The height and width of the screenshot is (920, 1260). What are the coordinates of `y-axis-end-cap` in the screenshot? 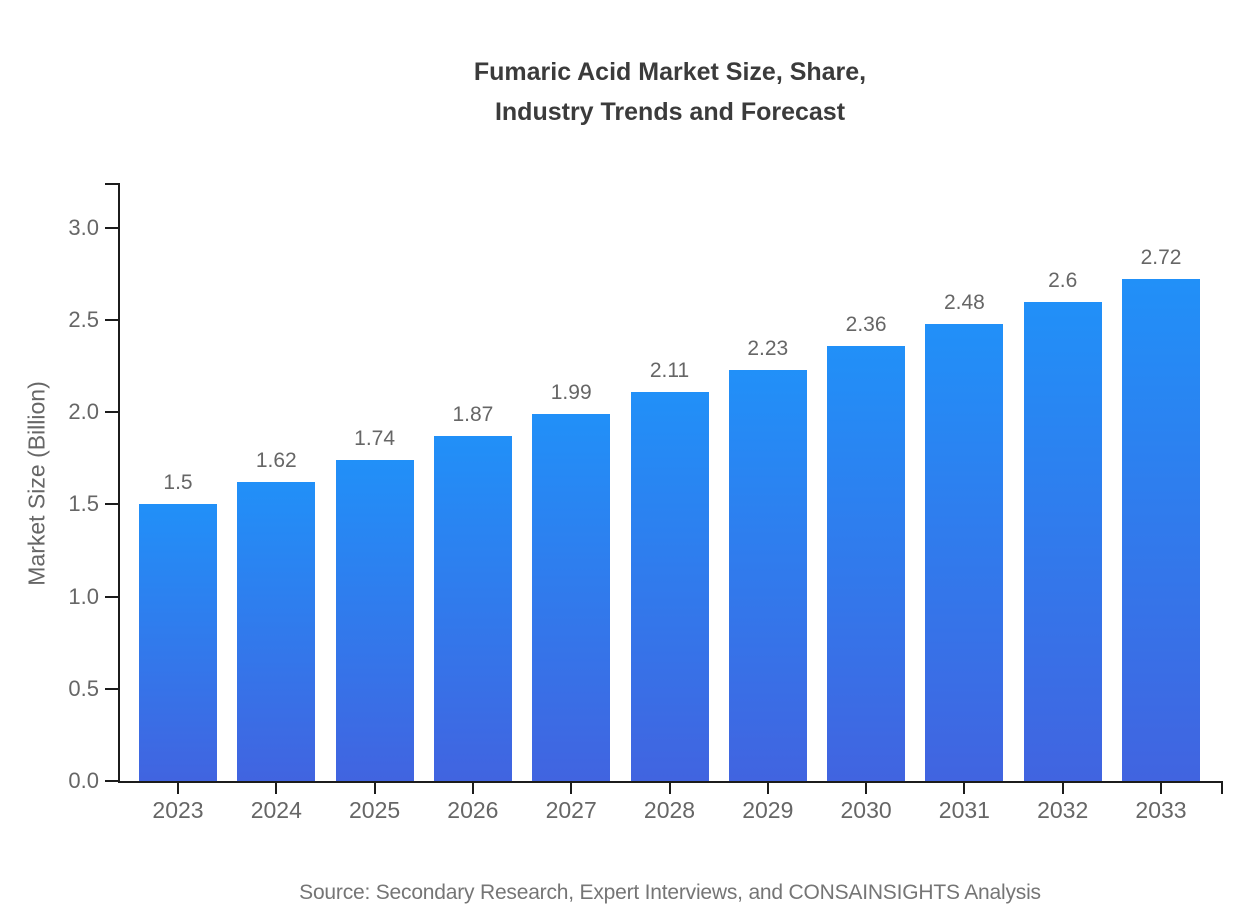 It's located at (111, 184).